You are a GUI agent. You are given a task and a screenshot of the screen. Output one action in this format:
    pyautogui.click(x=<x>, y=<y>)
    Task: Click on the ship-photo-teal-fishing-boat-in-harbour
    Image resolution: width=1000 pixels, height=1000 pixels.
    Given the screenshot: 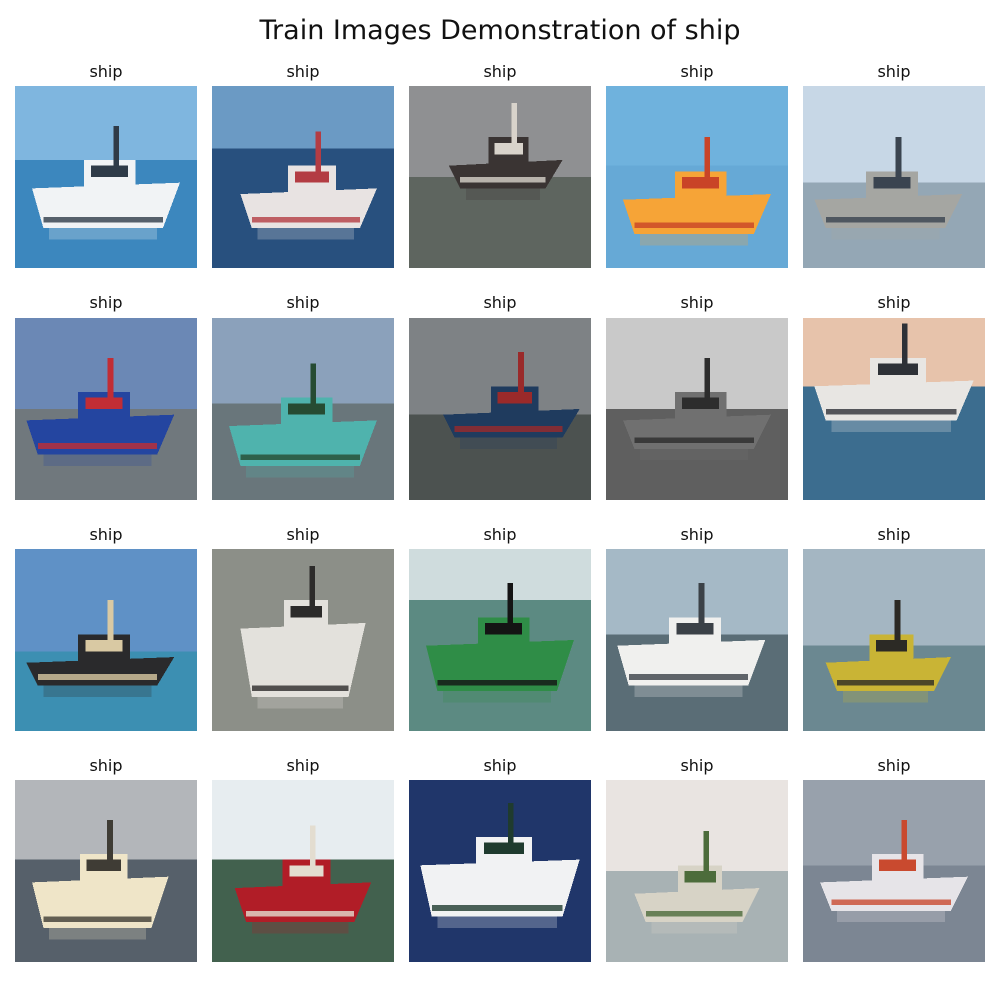 What is the action you would take?
    pyautogui.click(x=303, y=409)
    